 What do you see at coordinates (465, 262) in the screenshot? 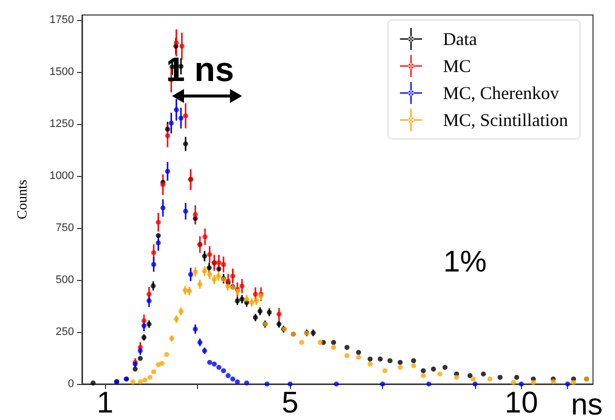
I see `annotation: 1%` at bounding box center [465, 262].